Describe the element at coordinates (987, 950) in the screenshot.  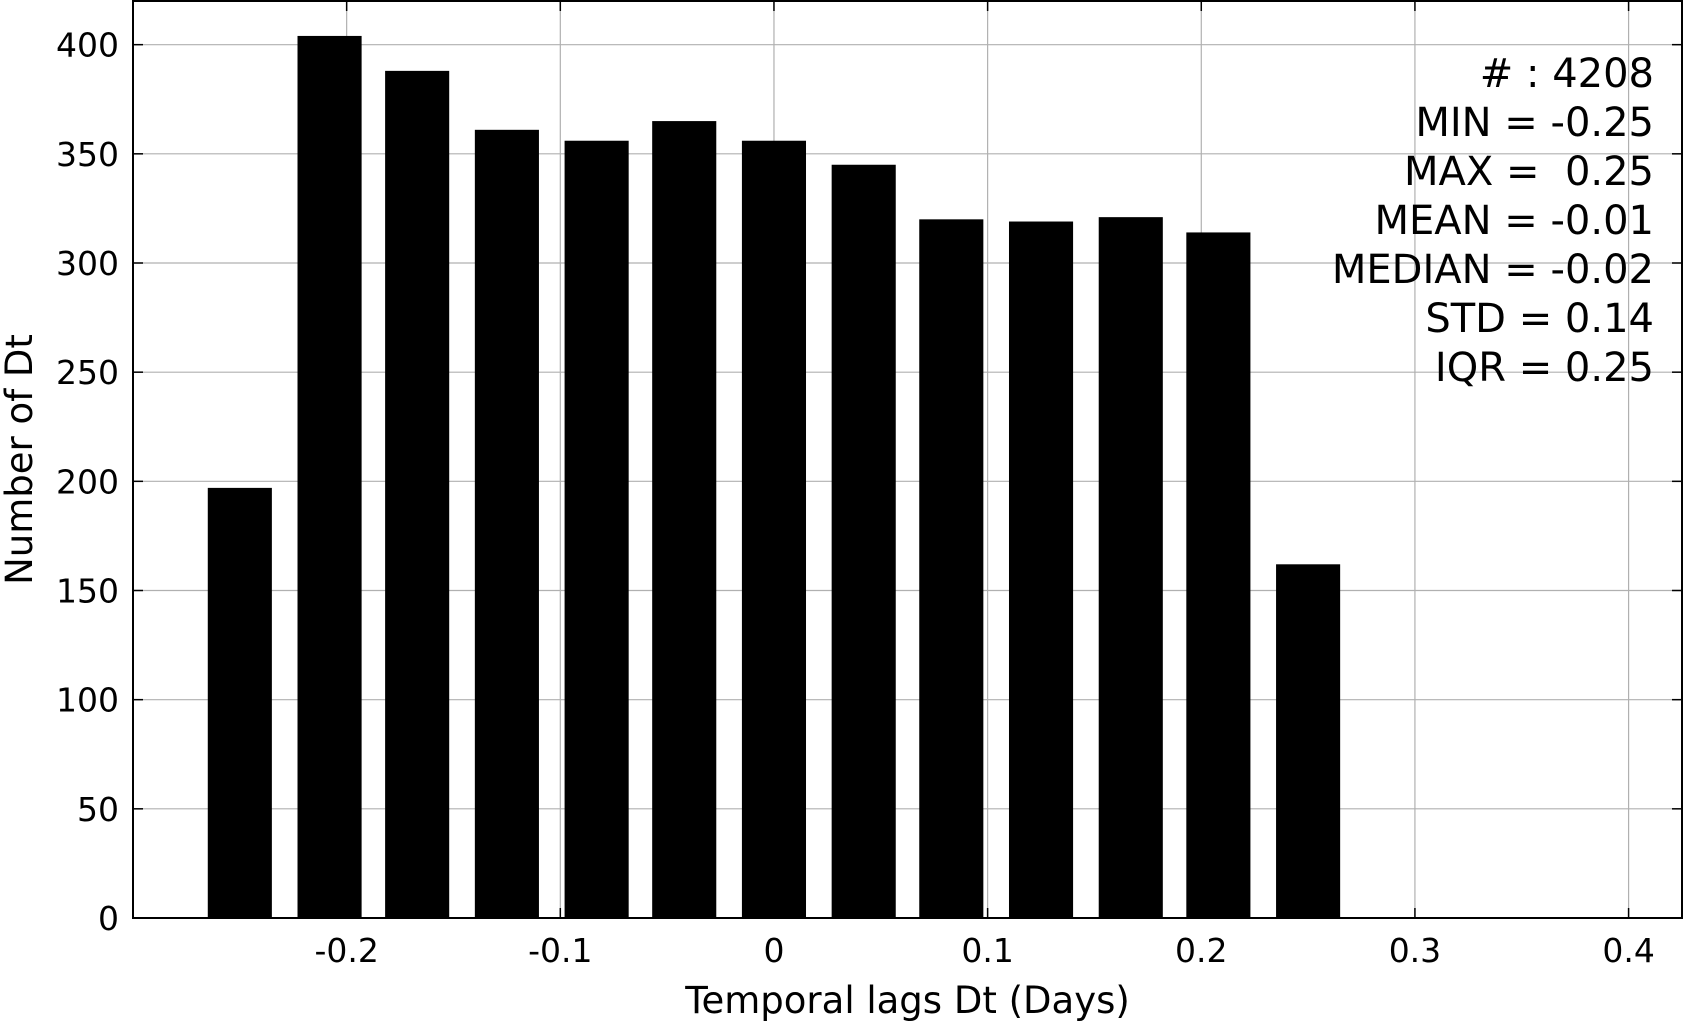
I see `x-tick-label: 0.1` at that location.